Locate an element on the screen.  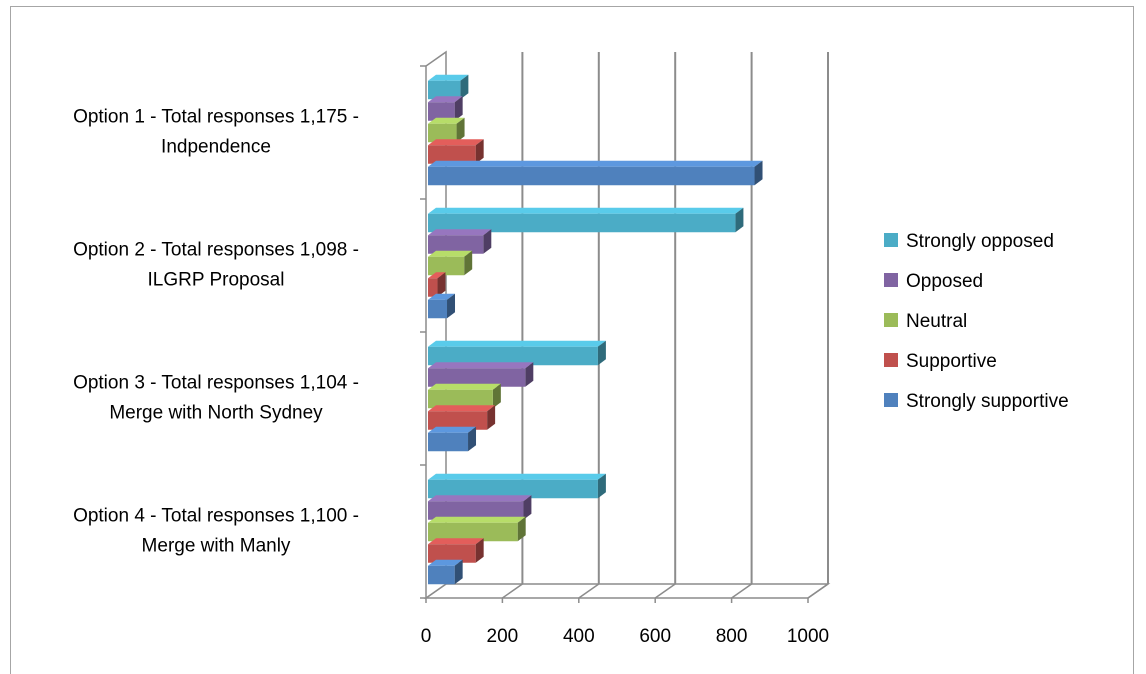
category-label: Merge with North Sydney is located at coordinates (216, 413).